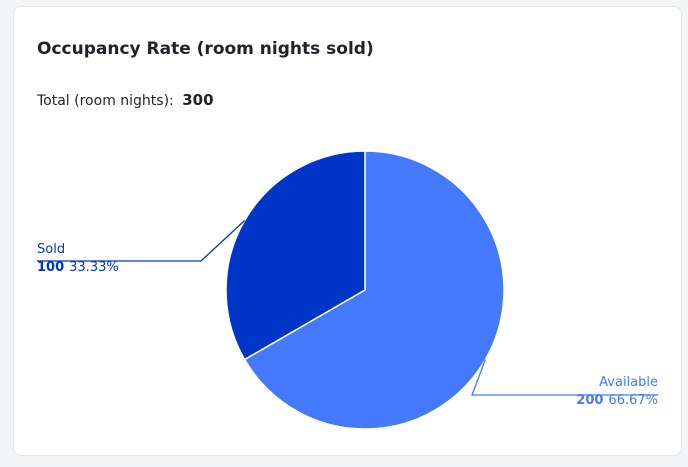 Image resolution: width=688 pixels, height=467 pixels. Describe the element at coordinates (633, 400) in the screenshot. I see `slice-percent-available: 66.67%` at that location.